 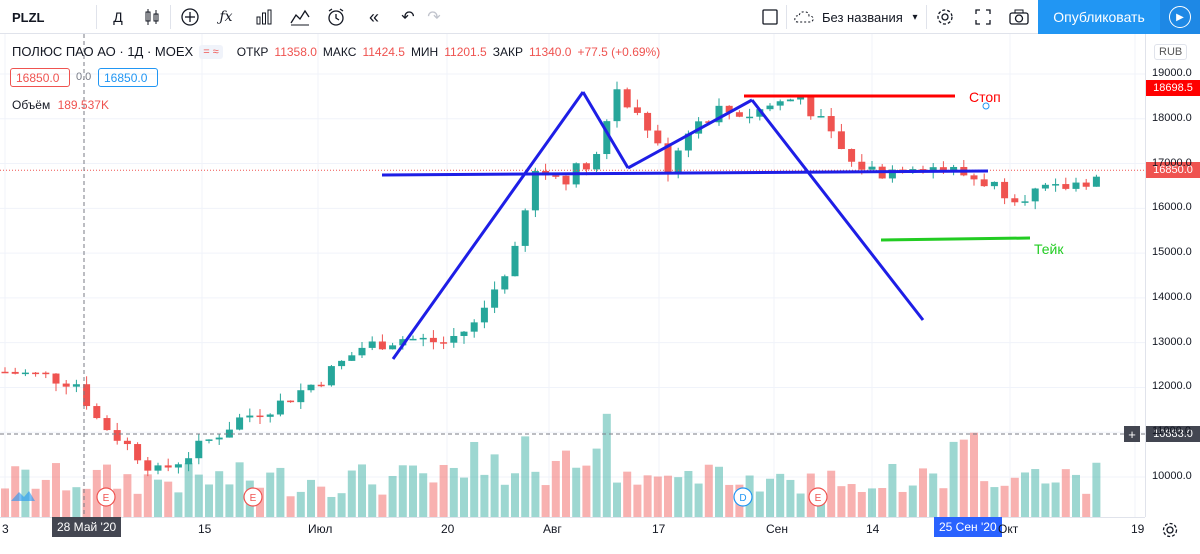 What do you see at coordinates (40, 77) in the screenshot?
I see `sell-price: 16850.0` at bounding box center [40, 77].